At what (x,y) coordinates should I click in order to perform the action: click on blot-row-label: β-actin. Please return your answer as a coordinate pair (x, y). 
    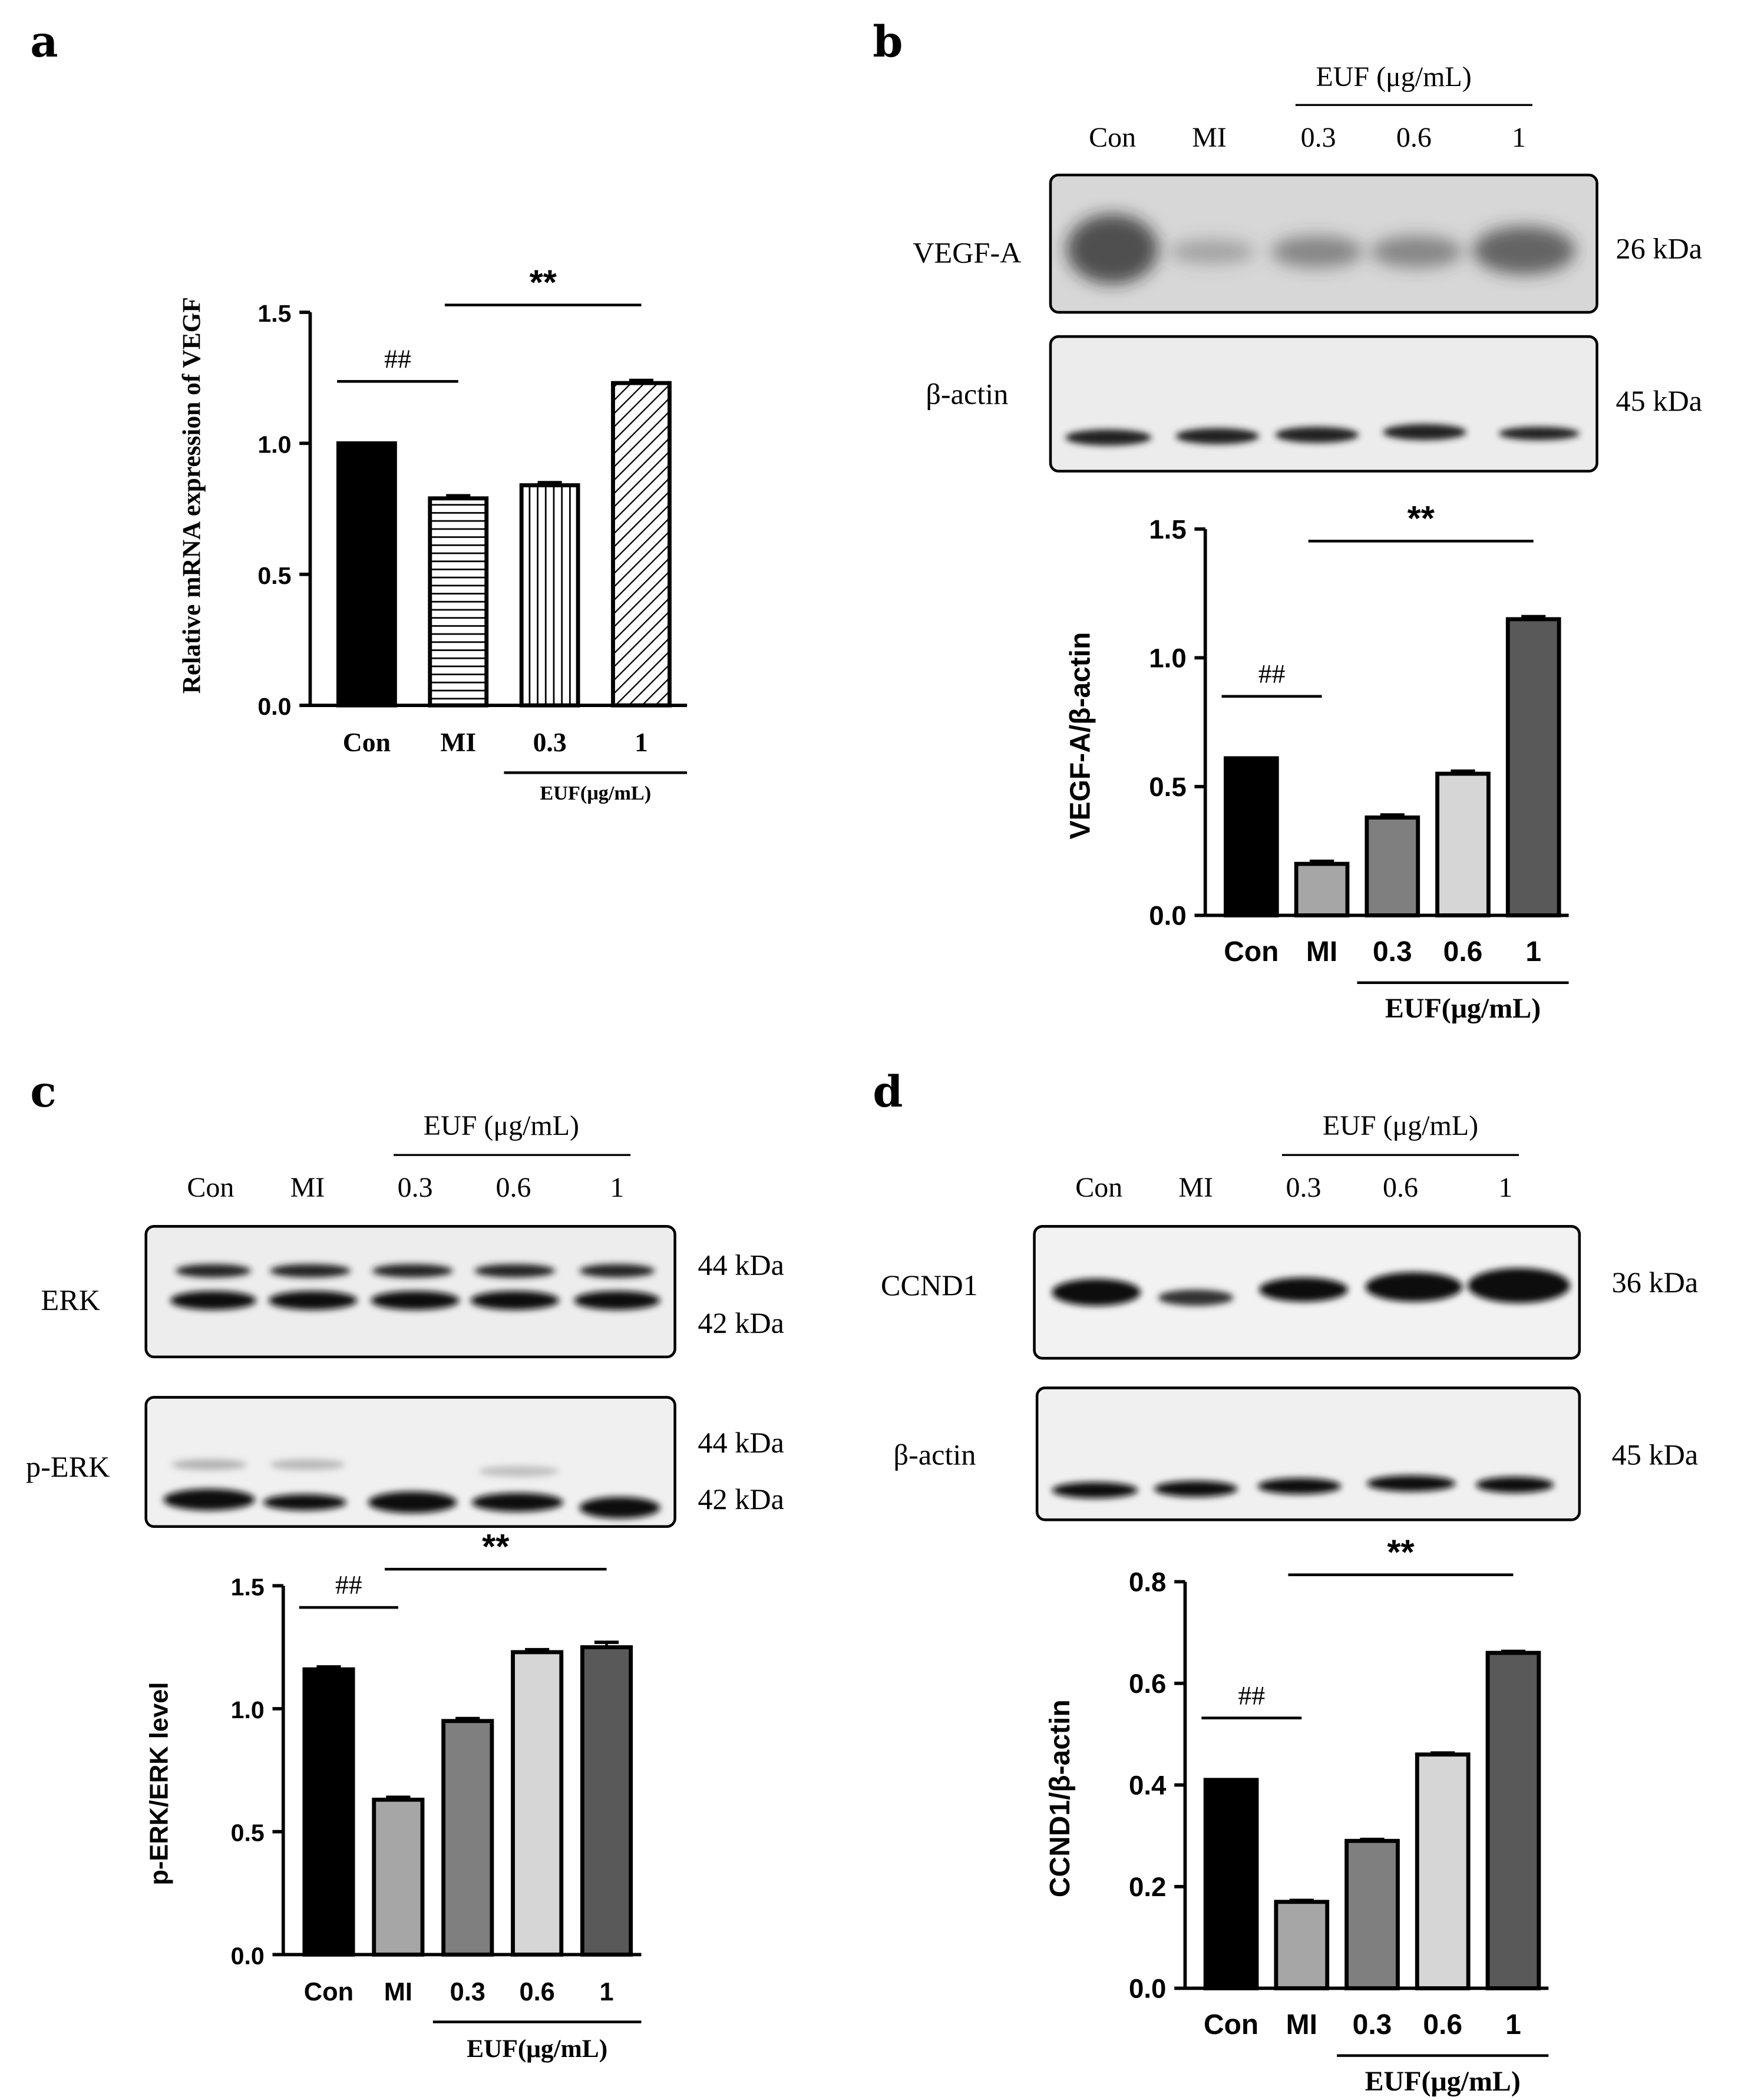
    Looking at the image, I should click on (935, 1454).